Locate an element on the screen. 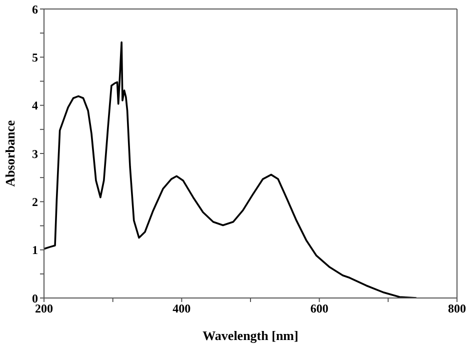 This screenshot has width=474, height=344. x-axis-title: Wavelength [nm] is located at coordinates (250, 335).